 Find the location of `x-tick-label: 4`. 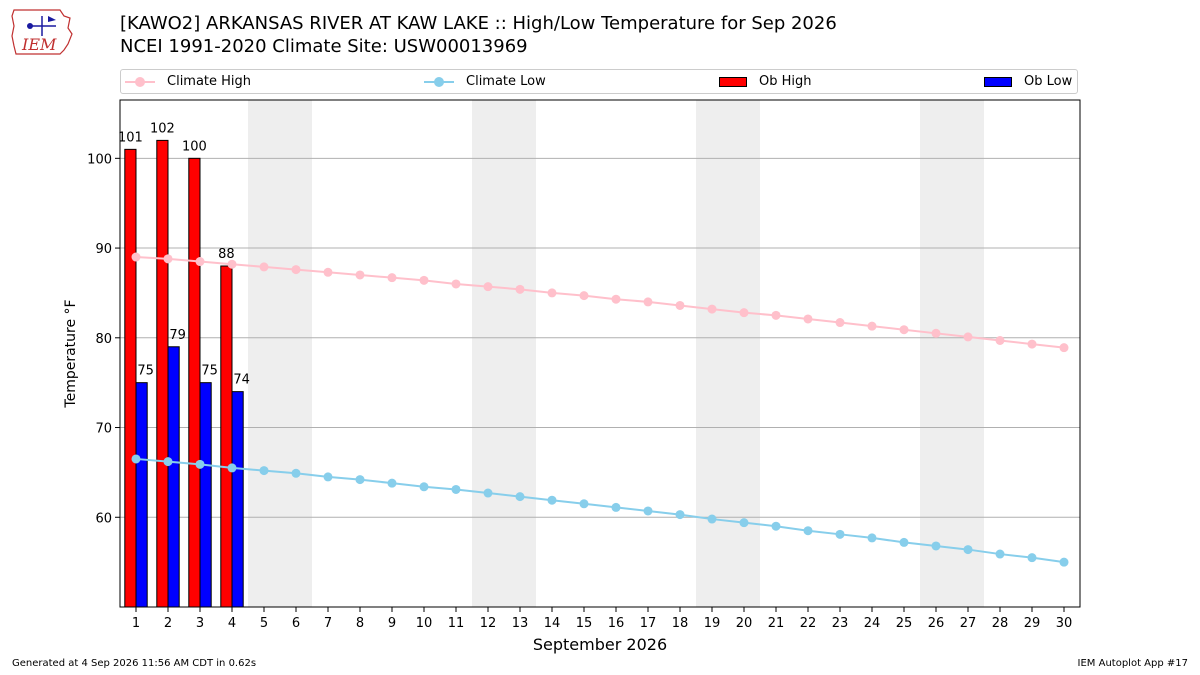

x-tick-label: 4 is located at coordinates (232, 623).